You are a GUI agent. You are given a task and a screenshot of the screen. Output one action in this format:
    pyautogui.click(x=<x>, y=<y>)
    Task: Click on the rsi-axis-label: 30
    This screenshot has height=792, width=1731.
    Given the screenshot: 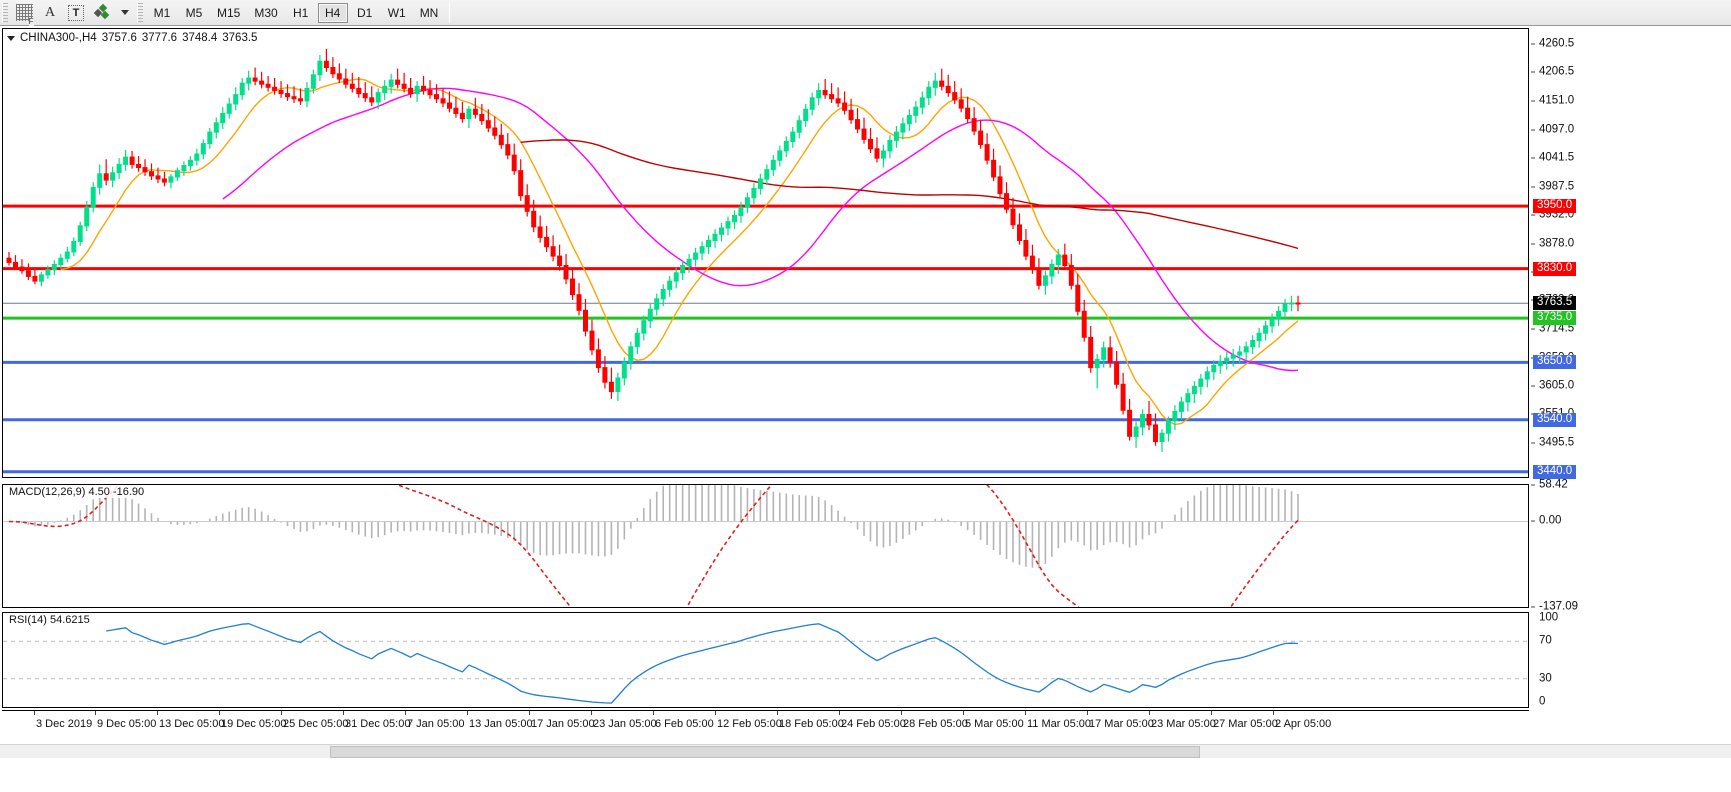 What is the action you would take?
    pyautogui.click(x=1545, y=678)
    